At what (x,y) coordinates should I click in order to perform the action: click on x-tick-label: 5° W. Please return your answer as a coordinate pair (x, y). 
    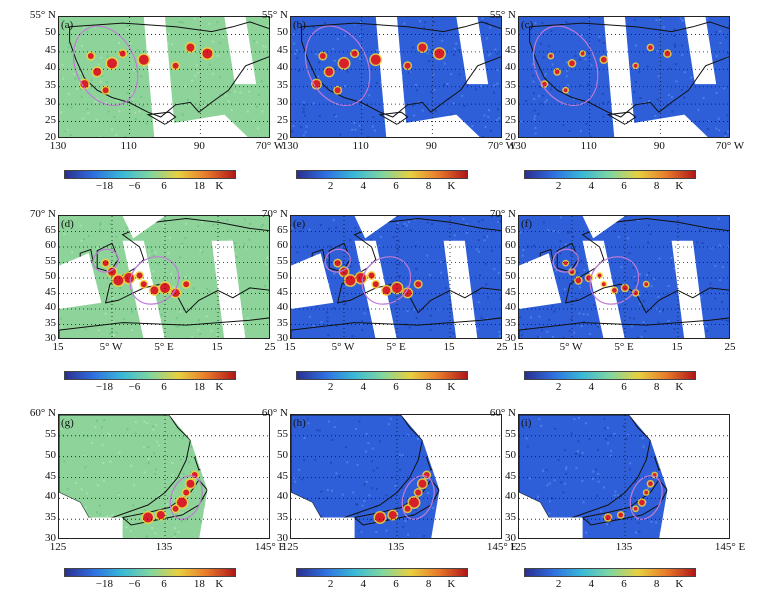
    Looking at the image, I should click on (111, 347).